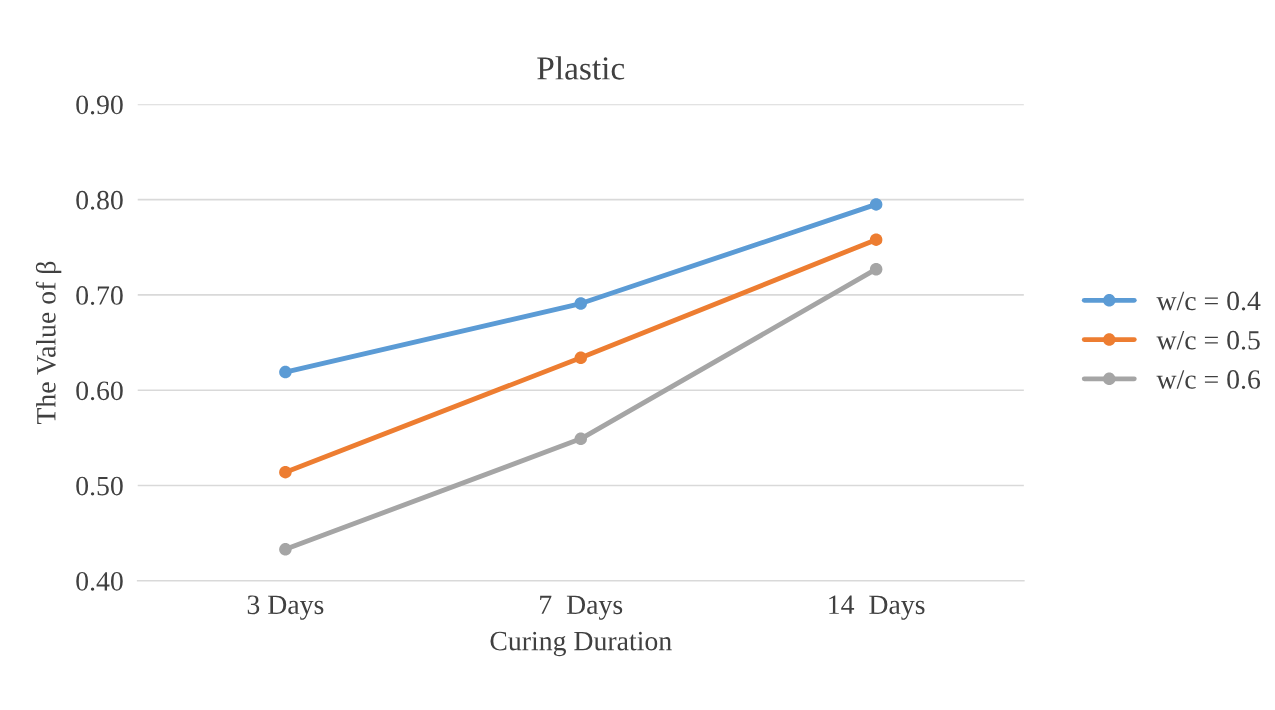  What do you see at coordinates (1208, 340) in the screenshot?
I see `legend-label: w/c = 0.5` at bounding box center [1208, 340].